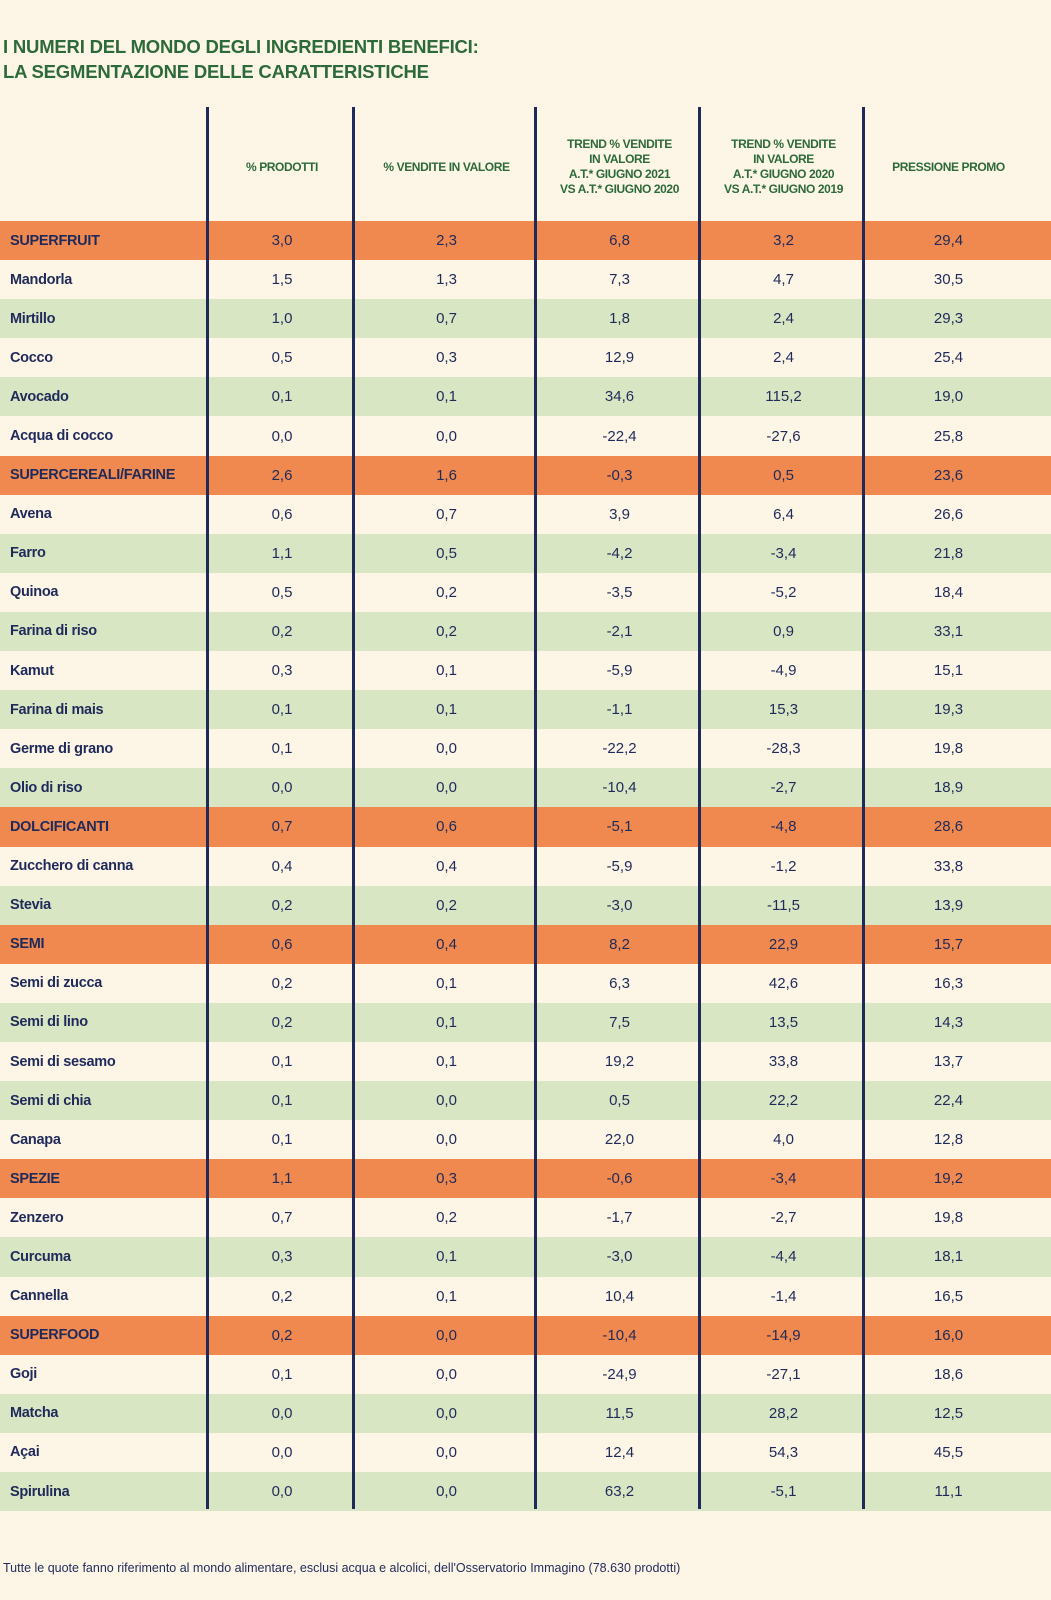 The image size is (1051, 1600). What do you see at coordinates (948, 436) in the screenshot?
I see `cell-pressione-promo: 25,8` at bounding box center [948, 436].